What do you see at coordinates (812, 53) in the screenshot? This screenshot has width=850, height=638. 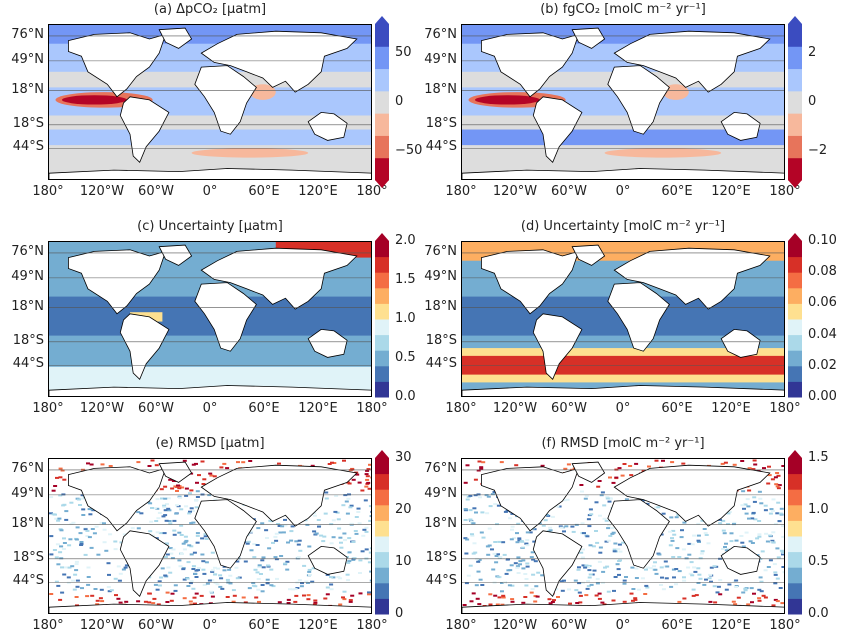 I see `colorbar-tick-label: 2` at bounding box center [812, 53].